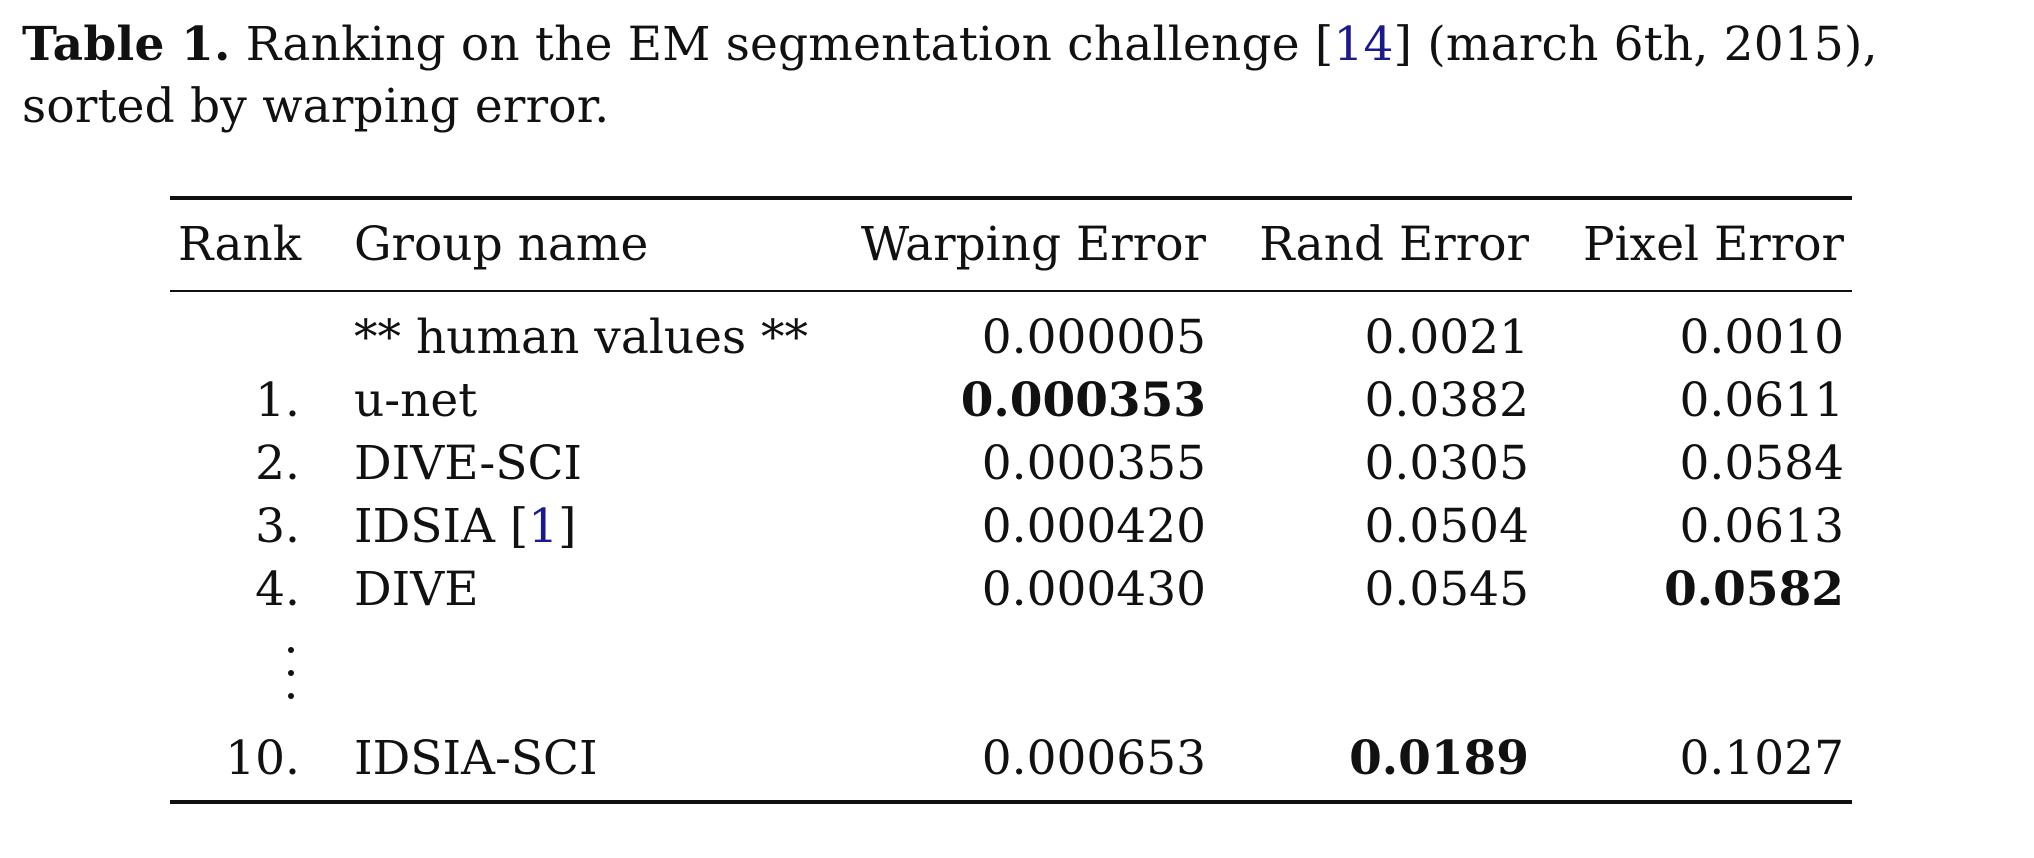 This screenshot has width=2034, height=858. What do you see at coordinates (1093, 337) in the screenshot?
I see `row-warping-error: 0.000005` at bounding box center [1093, 337].